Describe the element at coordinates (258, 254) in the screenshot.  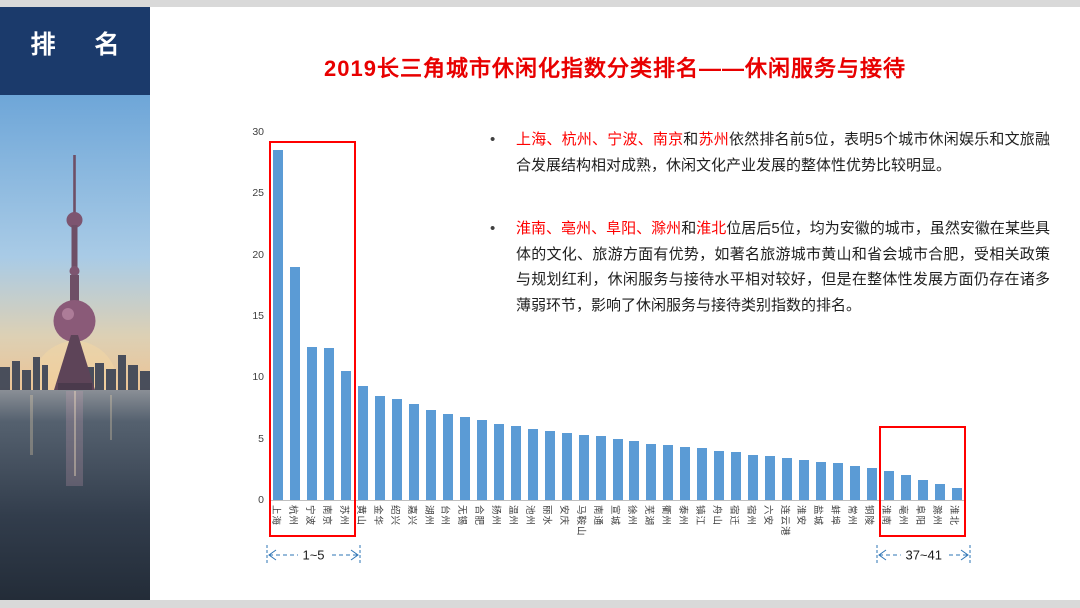
I see `y-tick-label: 20` at that location.